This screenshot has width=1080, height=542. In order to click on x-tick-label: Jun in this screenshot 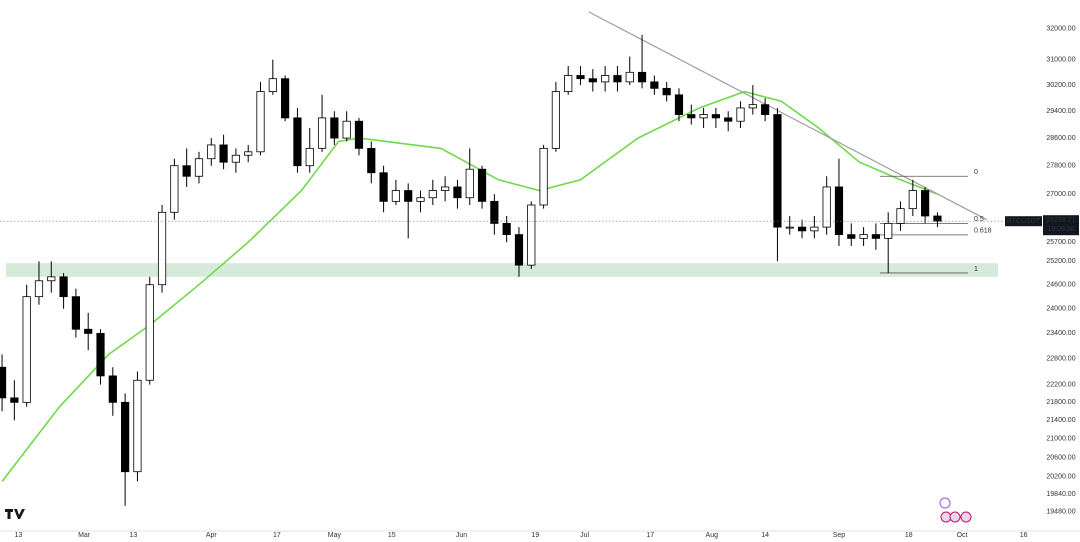, I will do `click(461, 535)`.